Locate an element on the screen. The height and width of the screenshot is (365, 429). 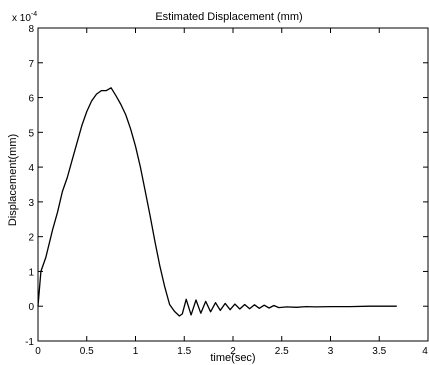
y-tick-label: 8 is located at coordinates (31, 29).